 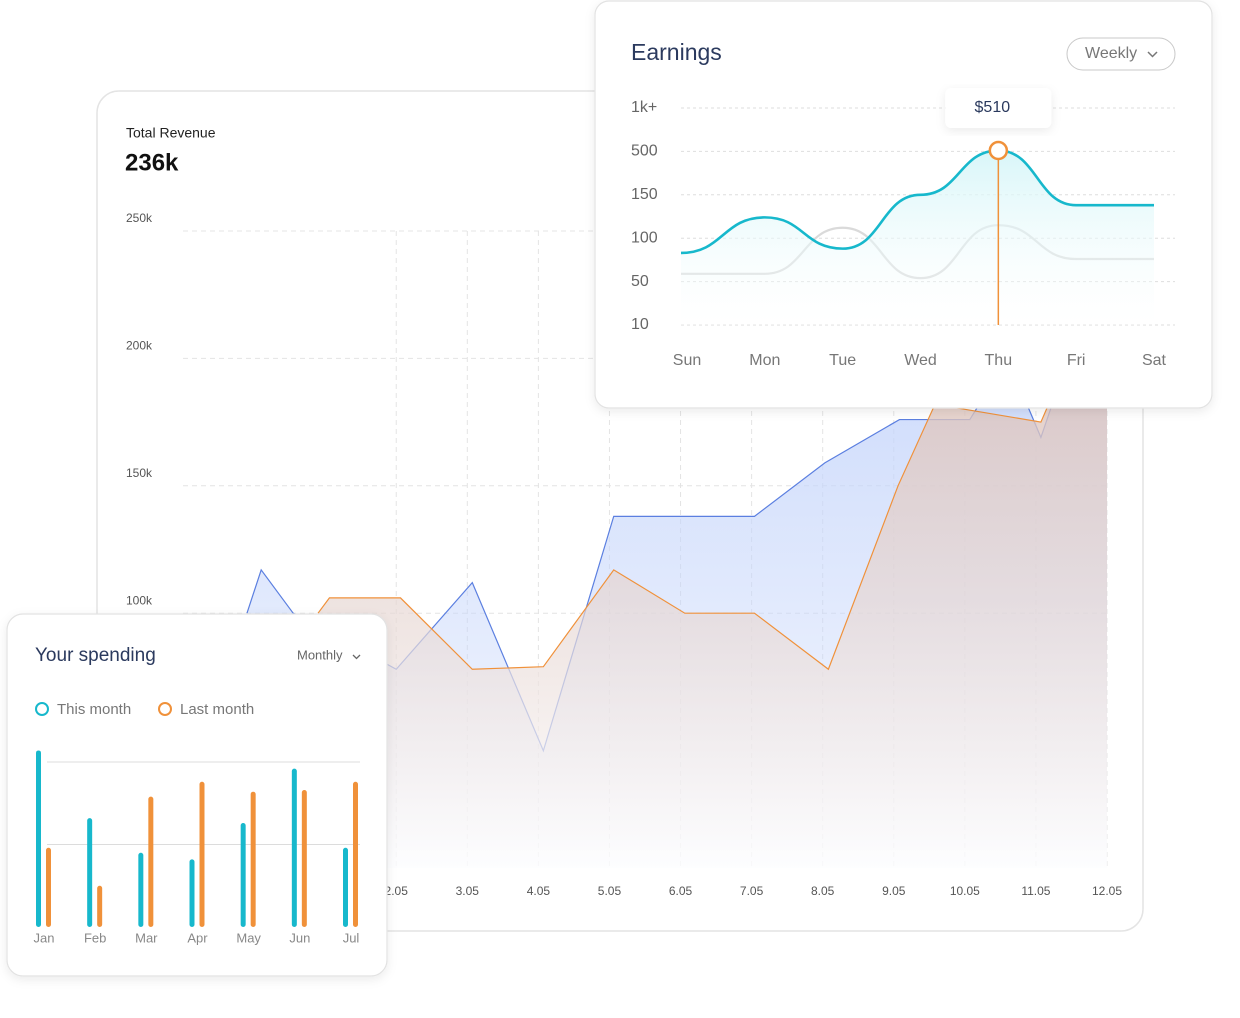 What do you see at coordinates (1035, 891) in the screenshot?
I see `x-tick-label: 11.05` at bounding box center [1035, 891].